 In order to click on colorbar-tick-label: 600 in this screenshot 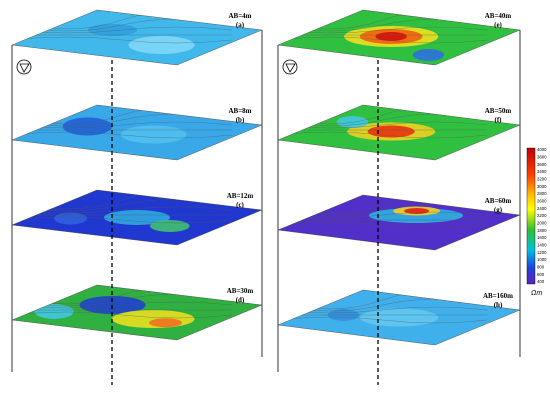, I will do `click(541, 274)`.